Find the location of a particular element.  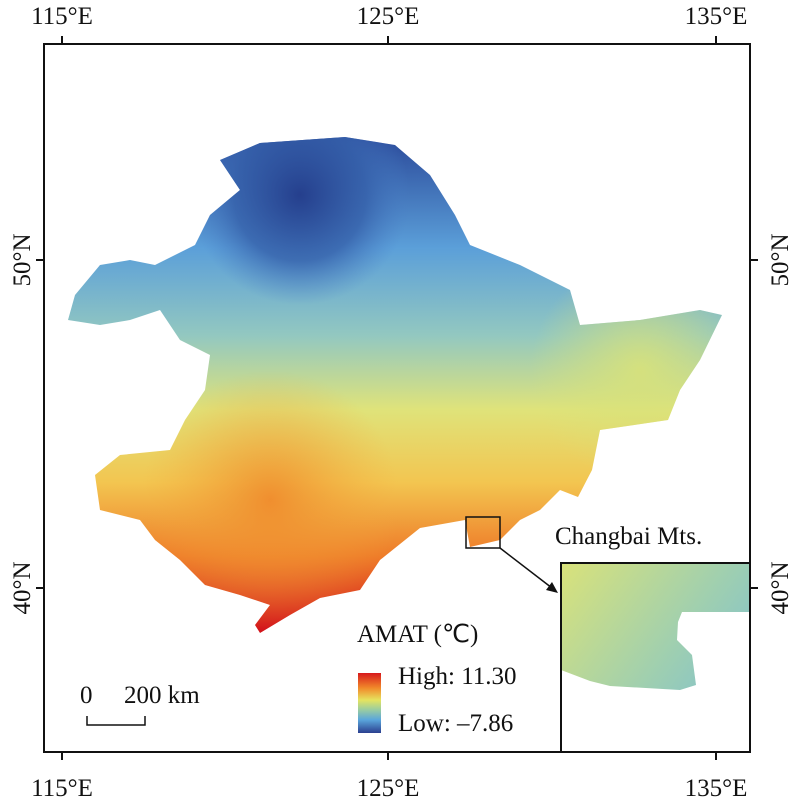

inset-title: Changbai Mts. is located at coordinates (628, 536).